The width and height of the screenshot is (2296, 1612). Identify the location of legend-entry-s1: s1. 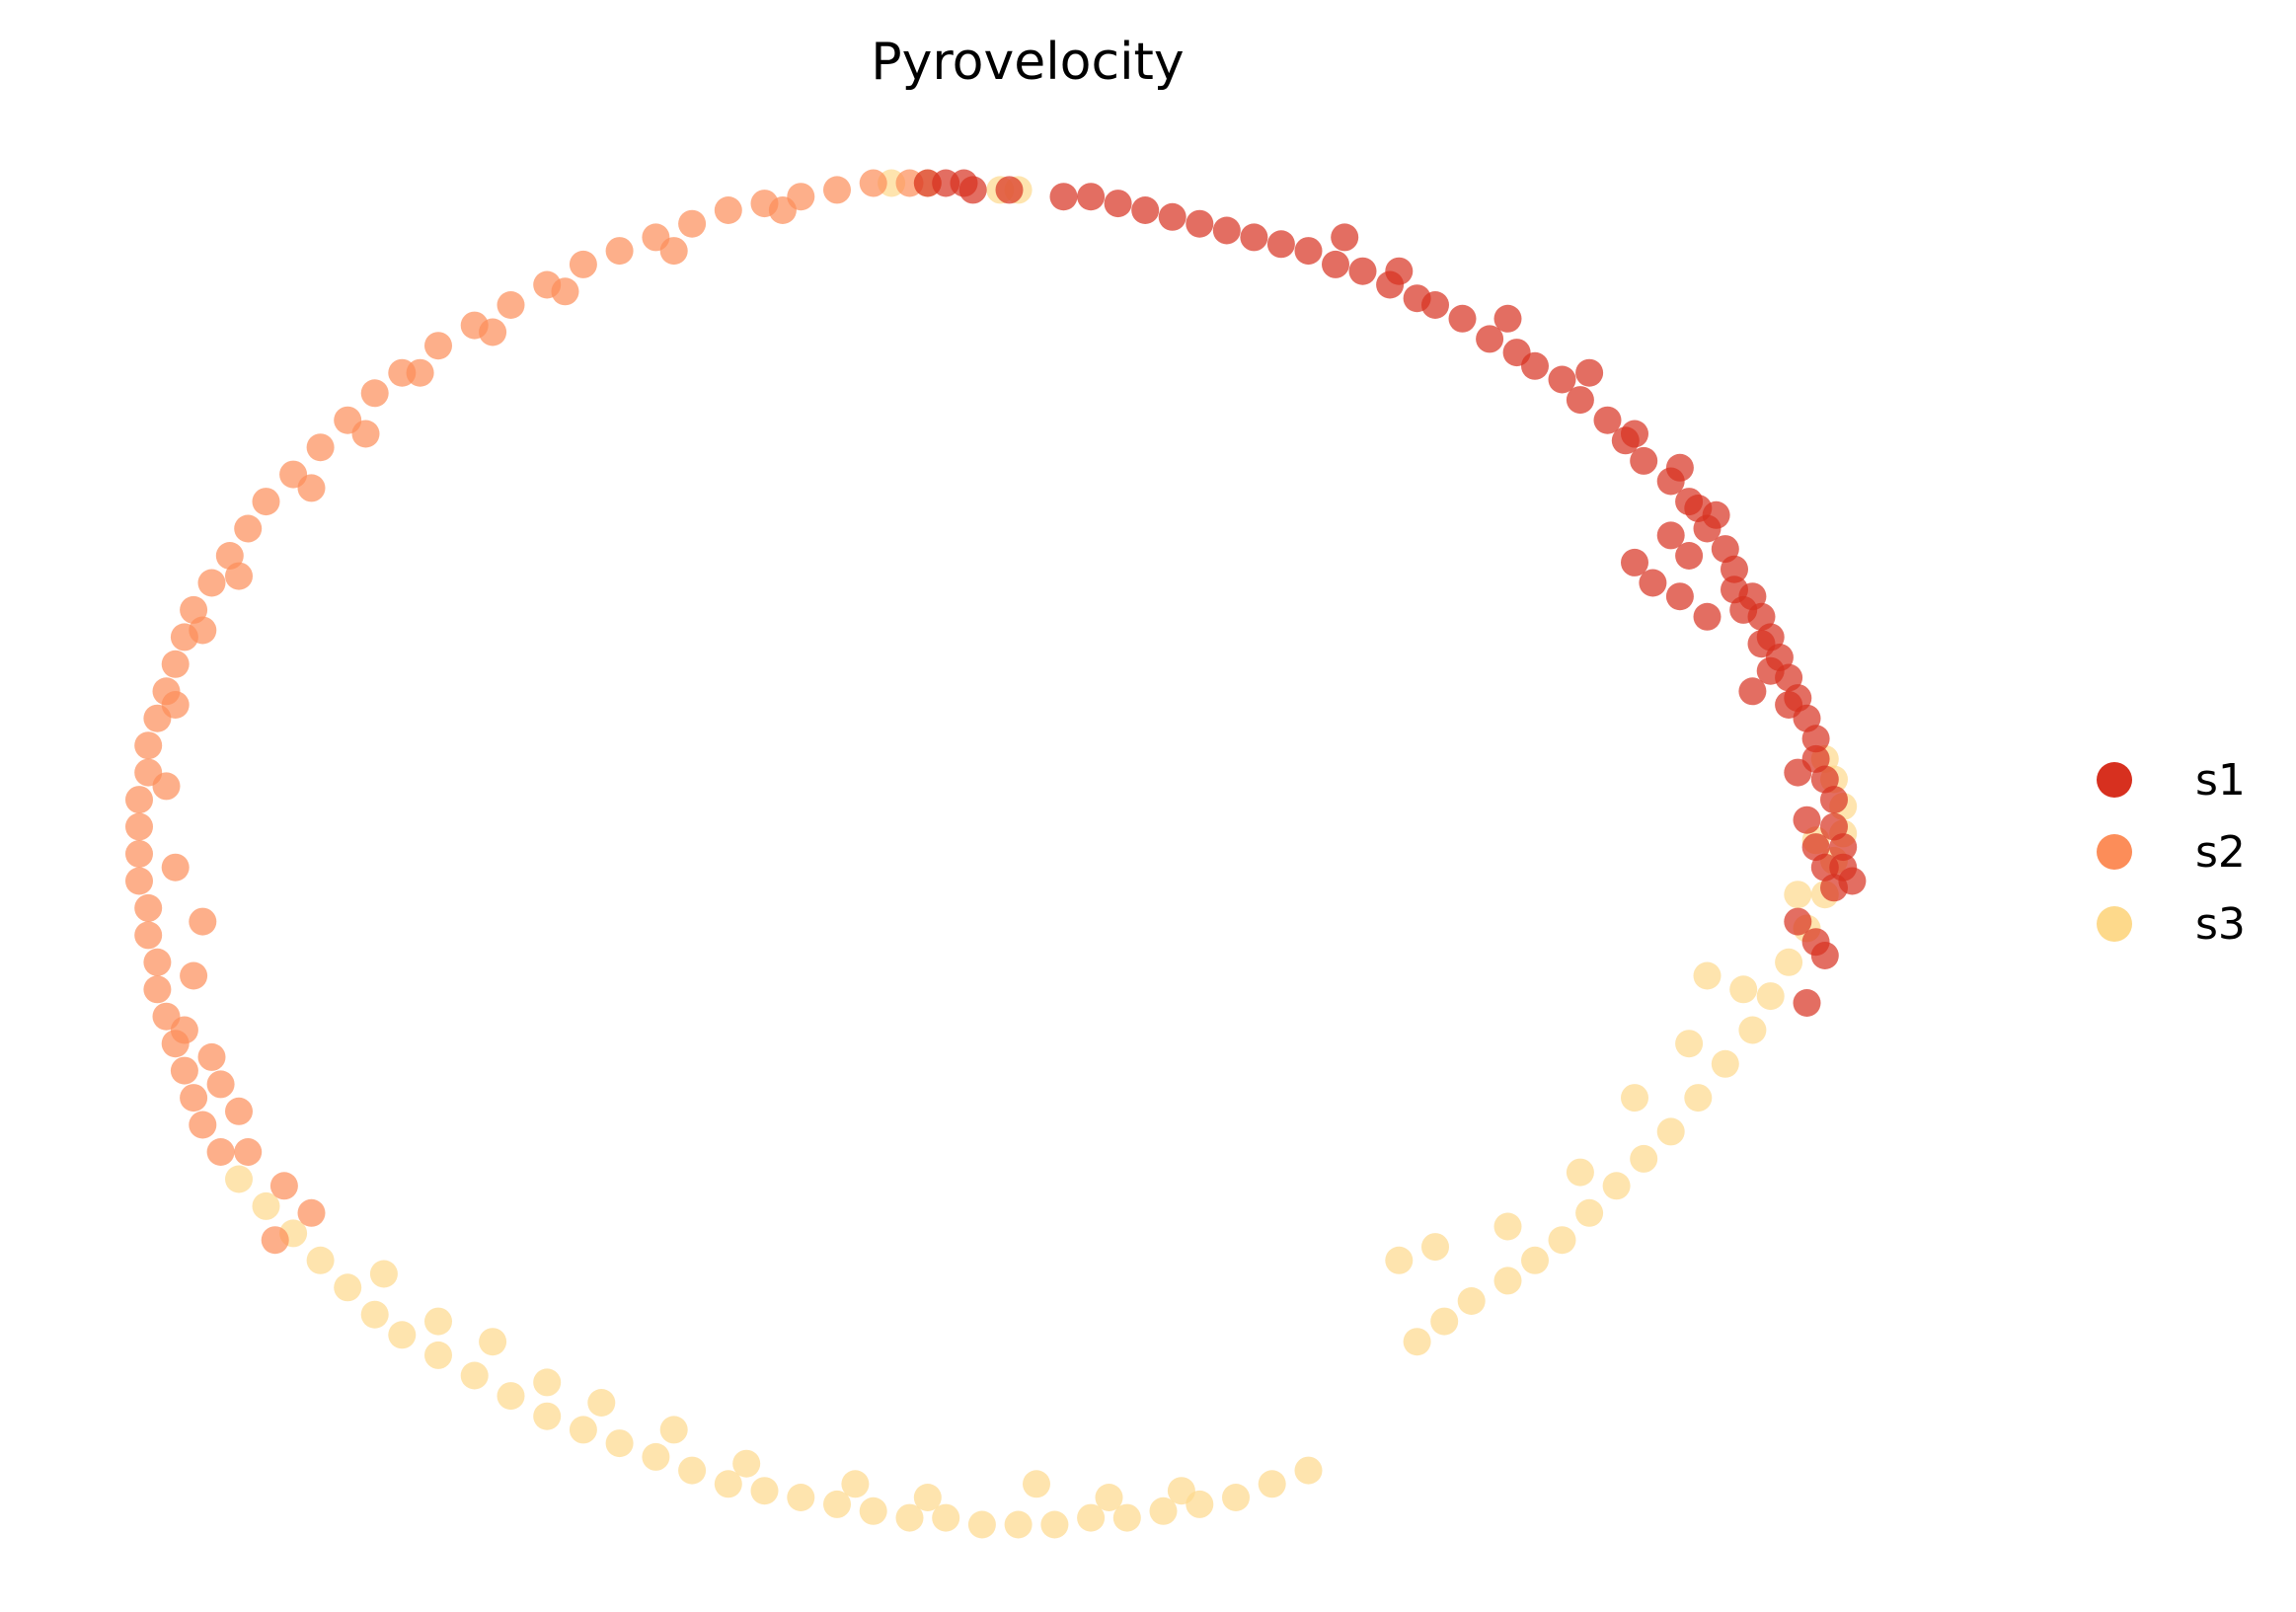
(2171, 780).